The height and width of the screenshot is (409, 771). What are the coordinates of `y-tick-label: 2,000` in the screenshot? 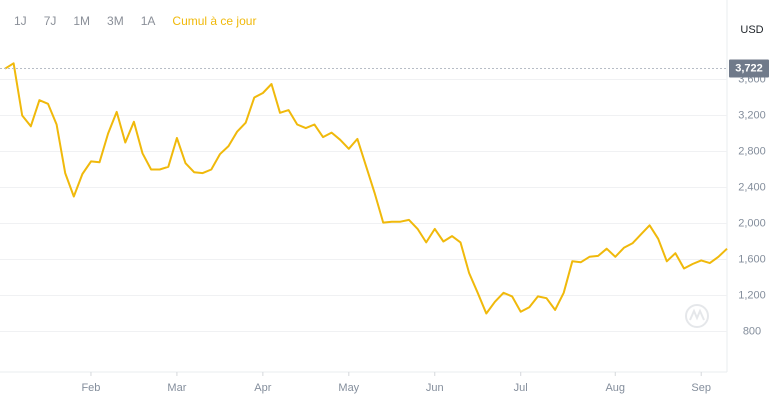 It's located at (752, 223).